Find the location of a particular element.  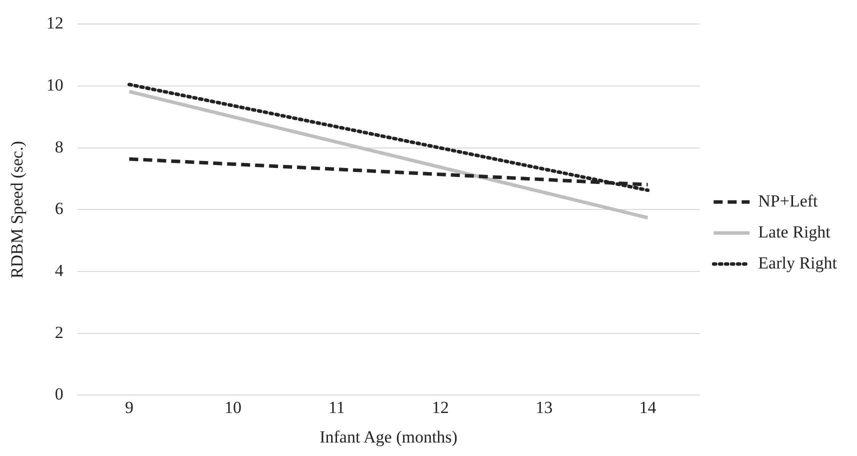

y-tick-label: 12 is located at coordinates (55, 23).